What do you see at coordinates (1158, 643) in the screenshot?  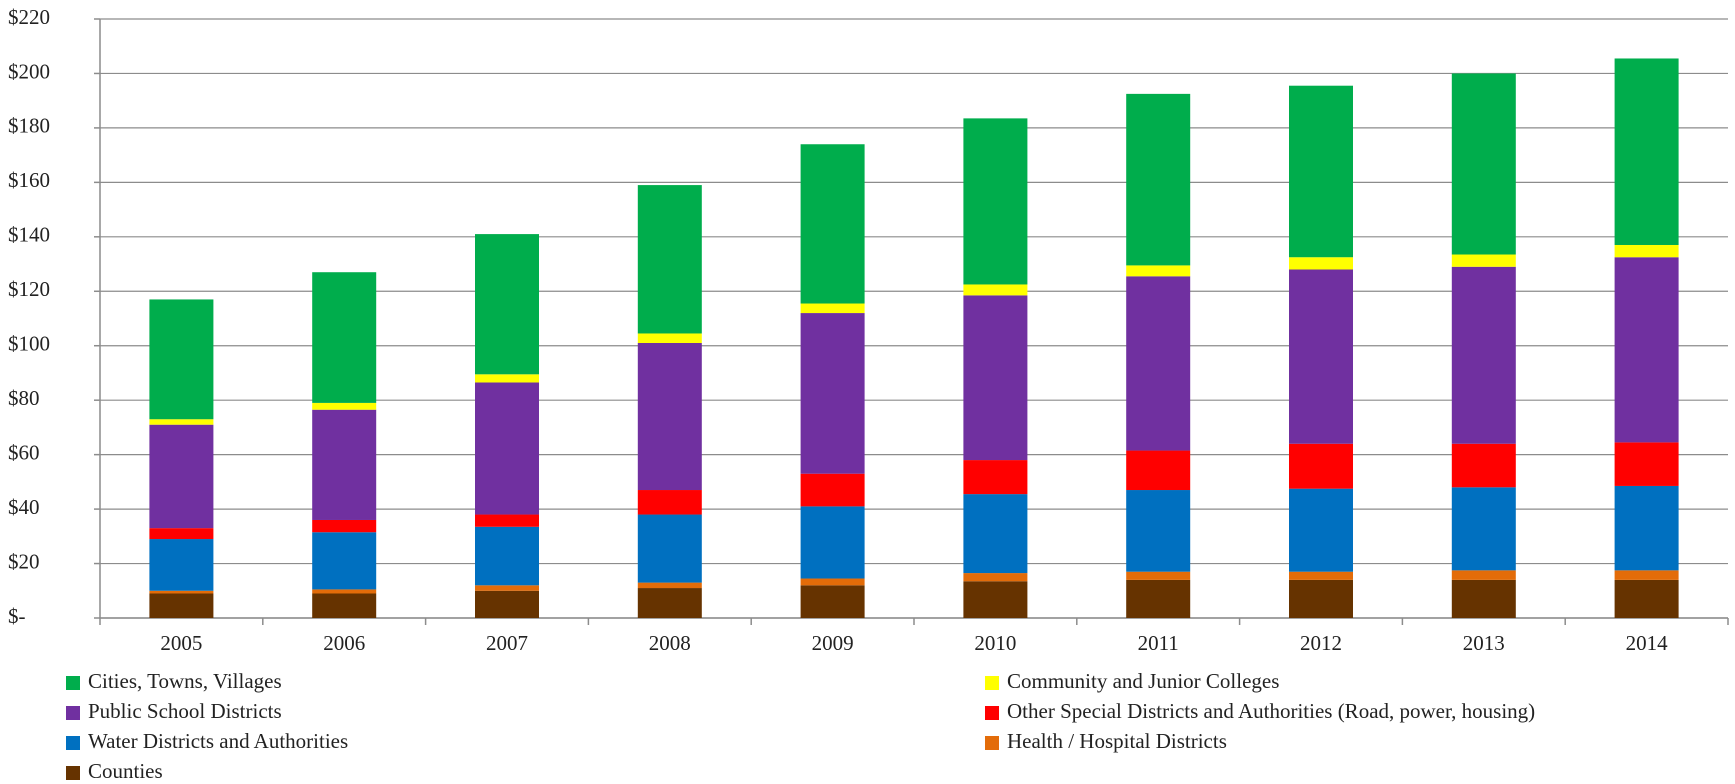 I see `x-tick-label: 2011` at bounding box center [1158, 643].